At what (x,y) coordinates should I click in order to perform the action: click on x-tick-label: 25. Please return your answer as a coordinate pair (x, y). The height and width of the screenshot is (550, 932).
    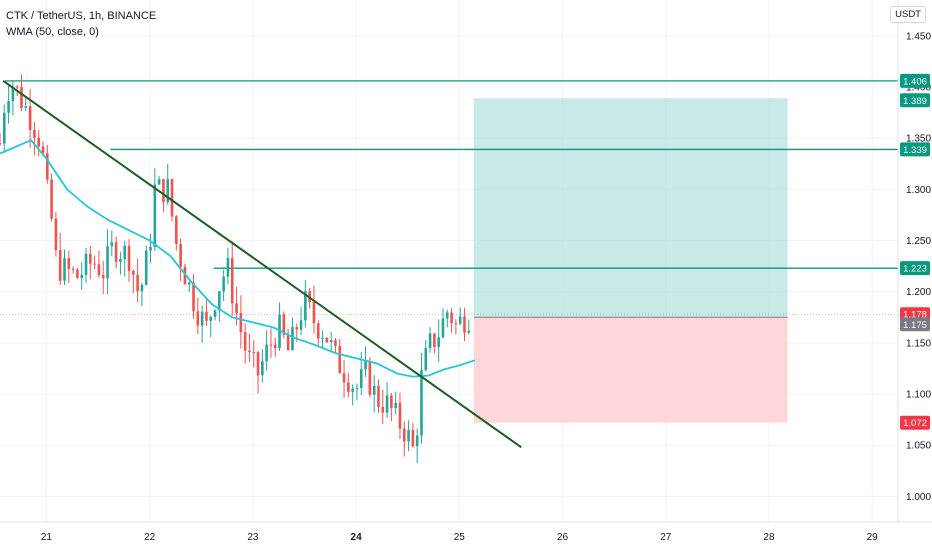
    Looking at the image, I should click on (460, 537).